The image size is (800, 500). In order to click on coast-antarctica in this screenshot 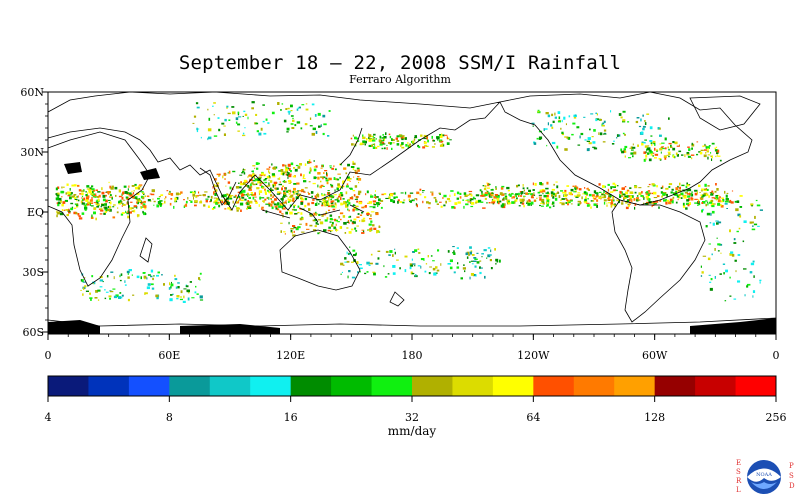, I will do `click(412, 322)`.